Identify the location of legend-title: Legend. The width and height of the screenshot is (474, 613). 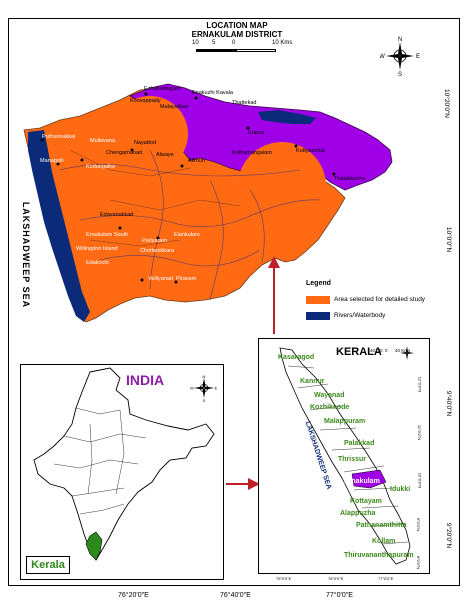
(318, 283).